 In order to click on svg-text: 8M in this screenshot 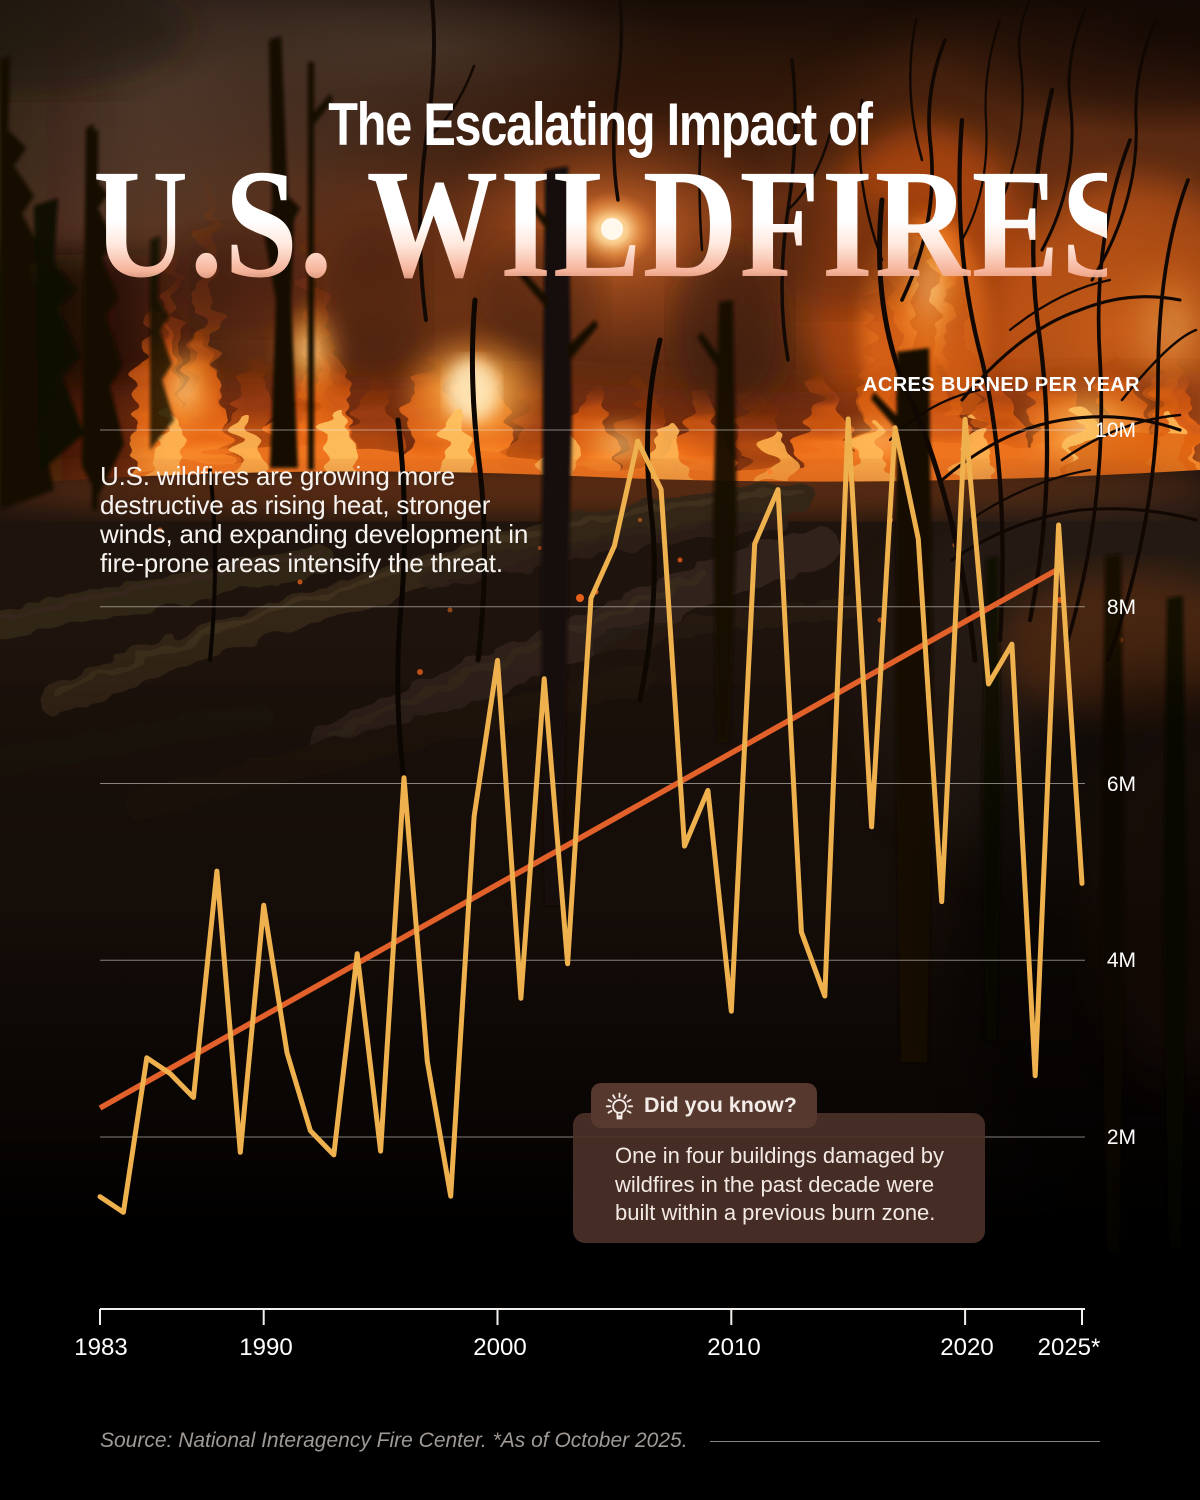, I will do `click(1121, 607)`.